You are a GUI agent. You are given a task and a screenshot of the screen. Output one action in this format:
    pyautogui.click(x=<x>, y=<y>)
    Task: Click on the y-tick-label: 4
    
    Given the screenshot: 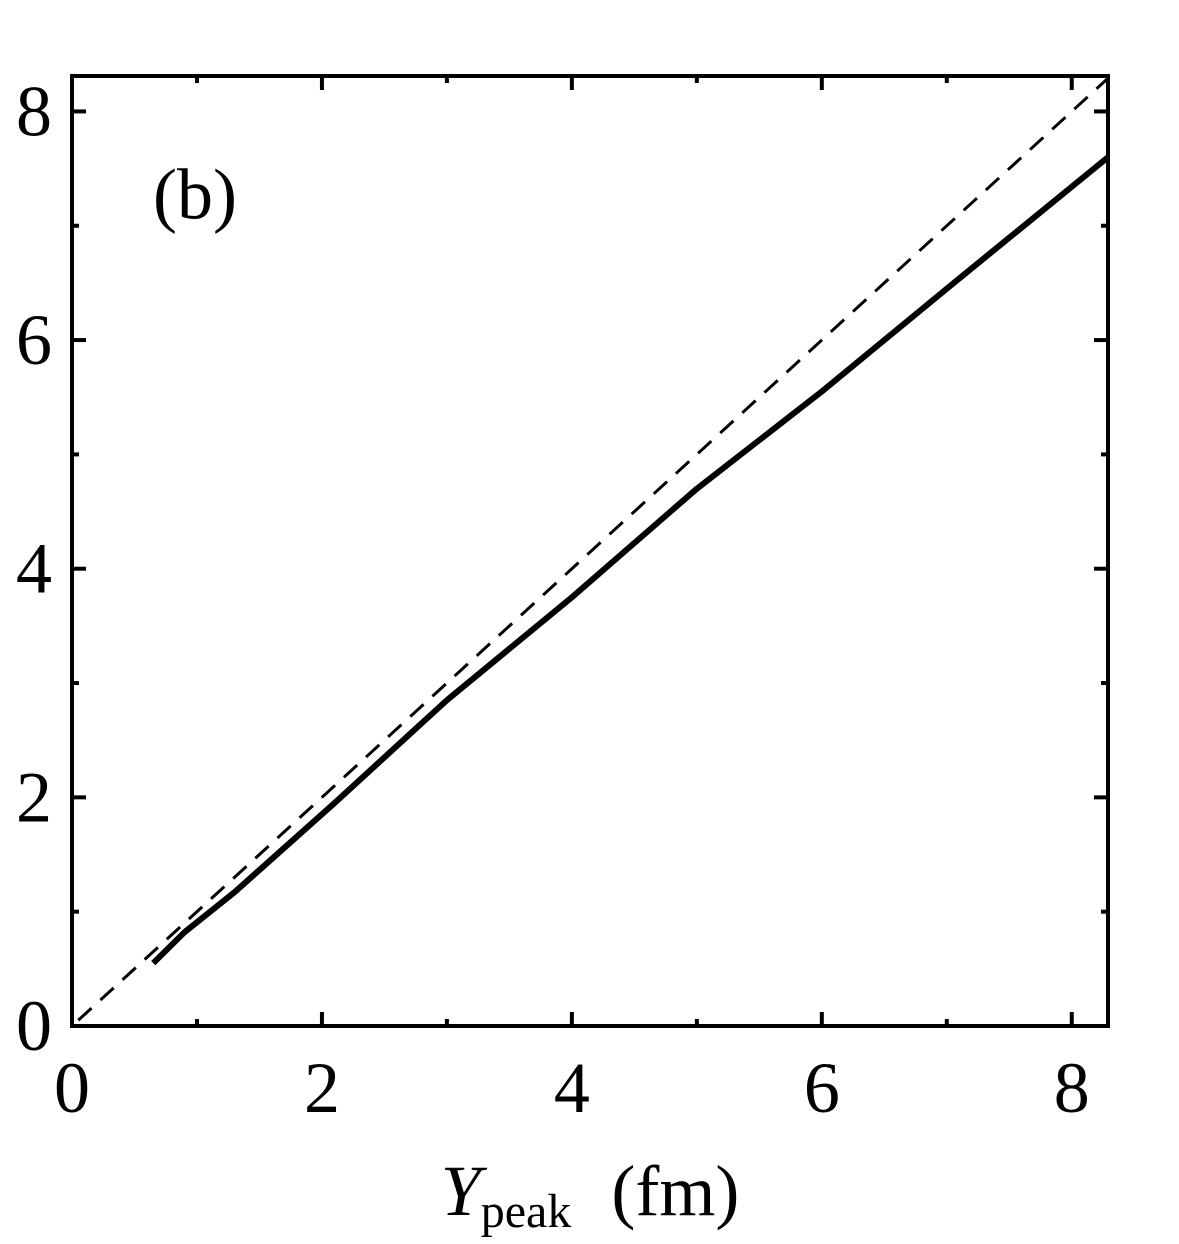 What is the action you would take?
    pyautogui.click(x=34, y=569)
    